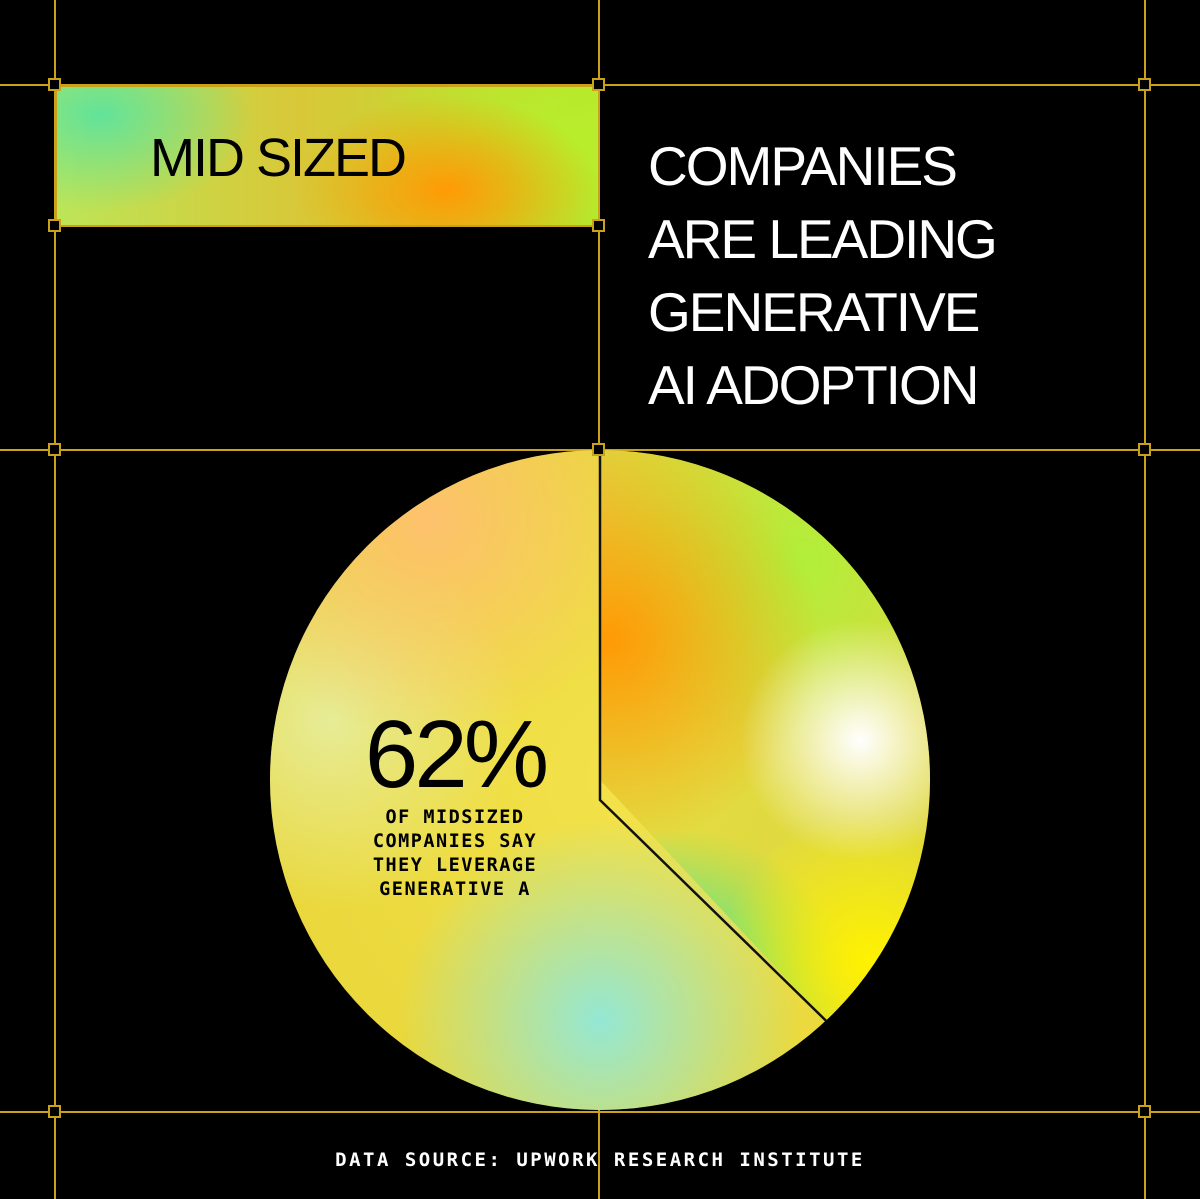 The height and width of the screenshot is (1199, 1200). What do you see at coordinates (455, 865) in the screenshot?
I see `caption-line: THEY LEVERAGE` at bounding box center [455, 865].